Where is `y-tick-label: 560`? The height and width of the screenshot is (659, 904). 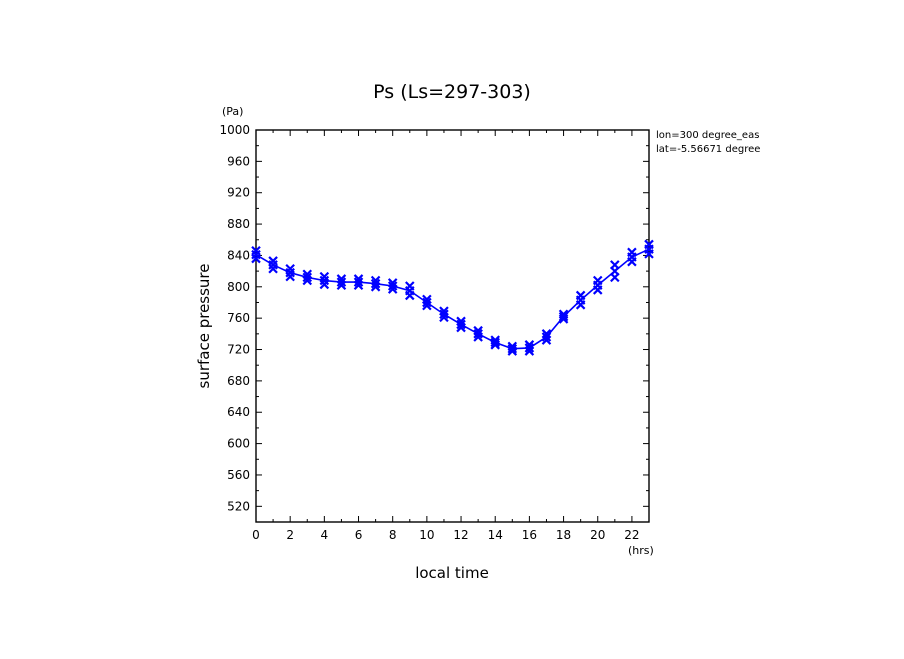 y-tick-label: 560 is located at coordinates (238, 475).